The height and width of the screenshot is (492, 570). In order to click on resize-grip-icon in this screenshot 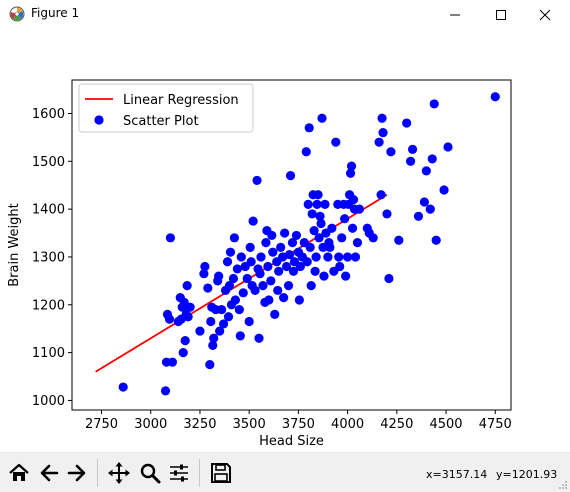, I will do `click(563, 485)`.